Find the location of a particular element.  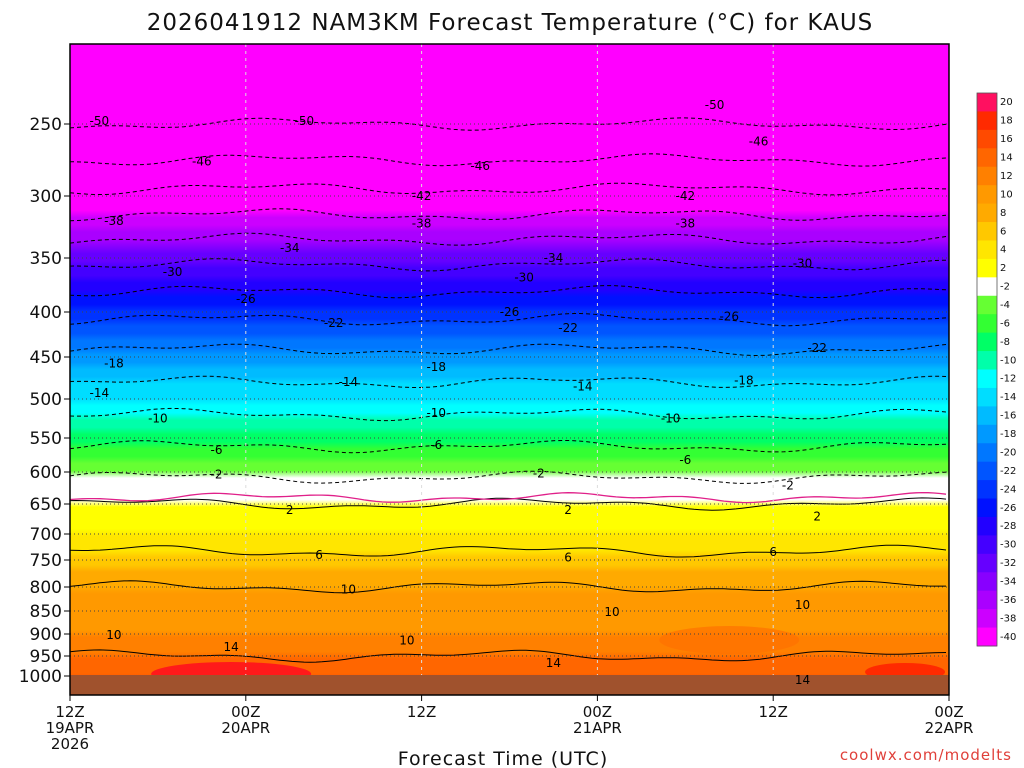

y-tick-label: 350 is located at coordinates (46, 259).